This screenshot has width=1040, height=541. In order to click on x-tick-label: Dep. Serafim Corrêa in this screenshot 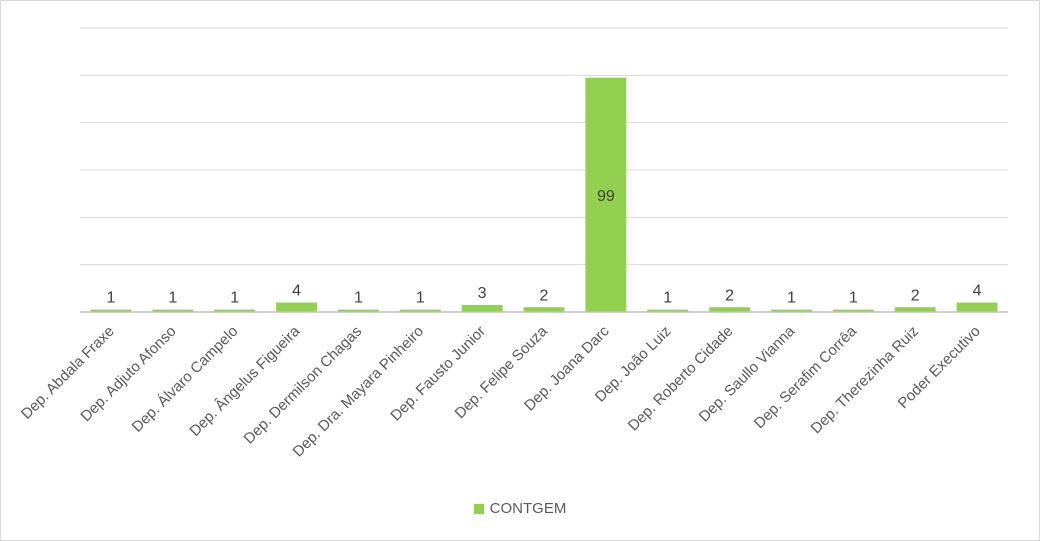, I will do `click(806, 377)`.